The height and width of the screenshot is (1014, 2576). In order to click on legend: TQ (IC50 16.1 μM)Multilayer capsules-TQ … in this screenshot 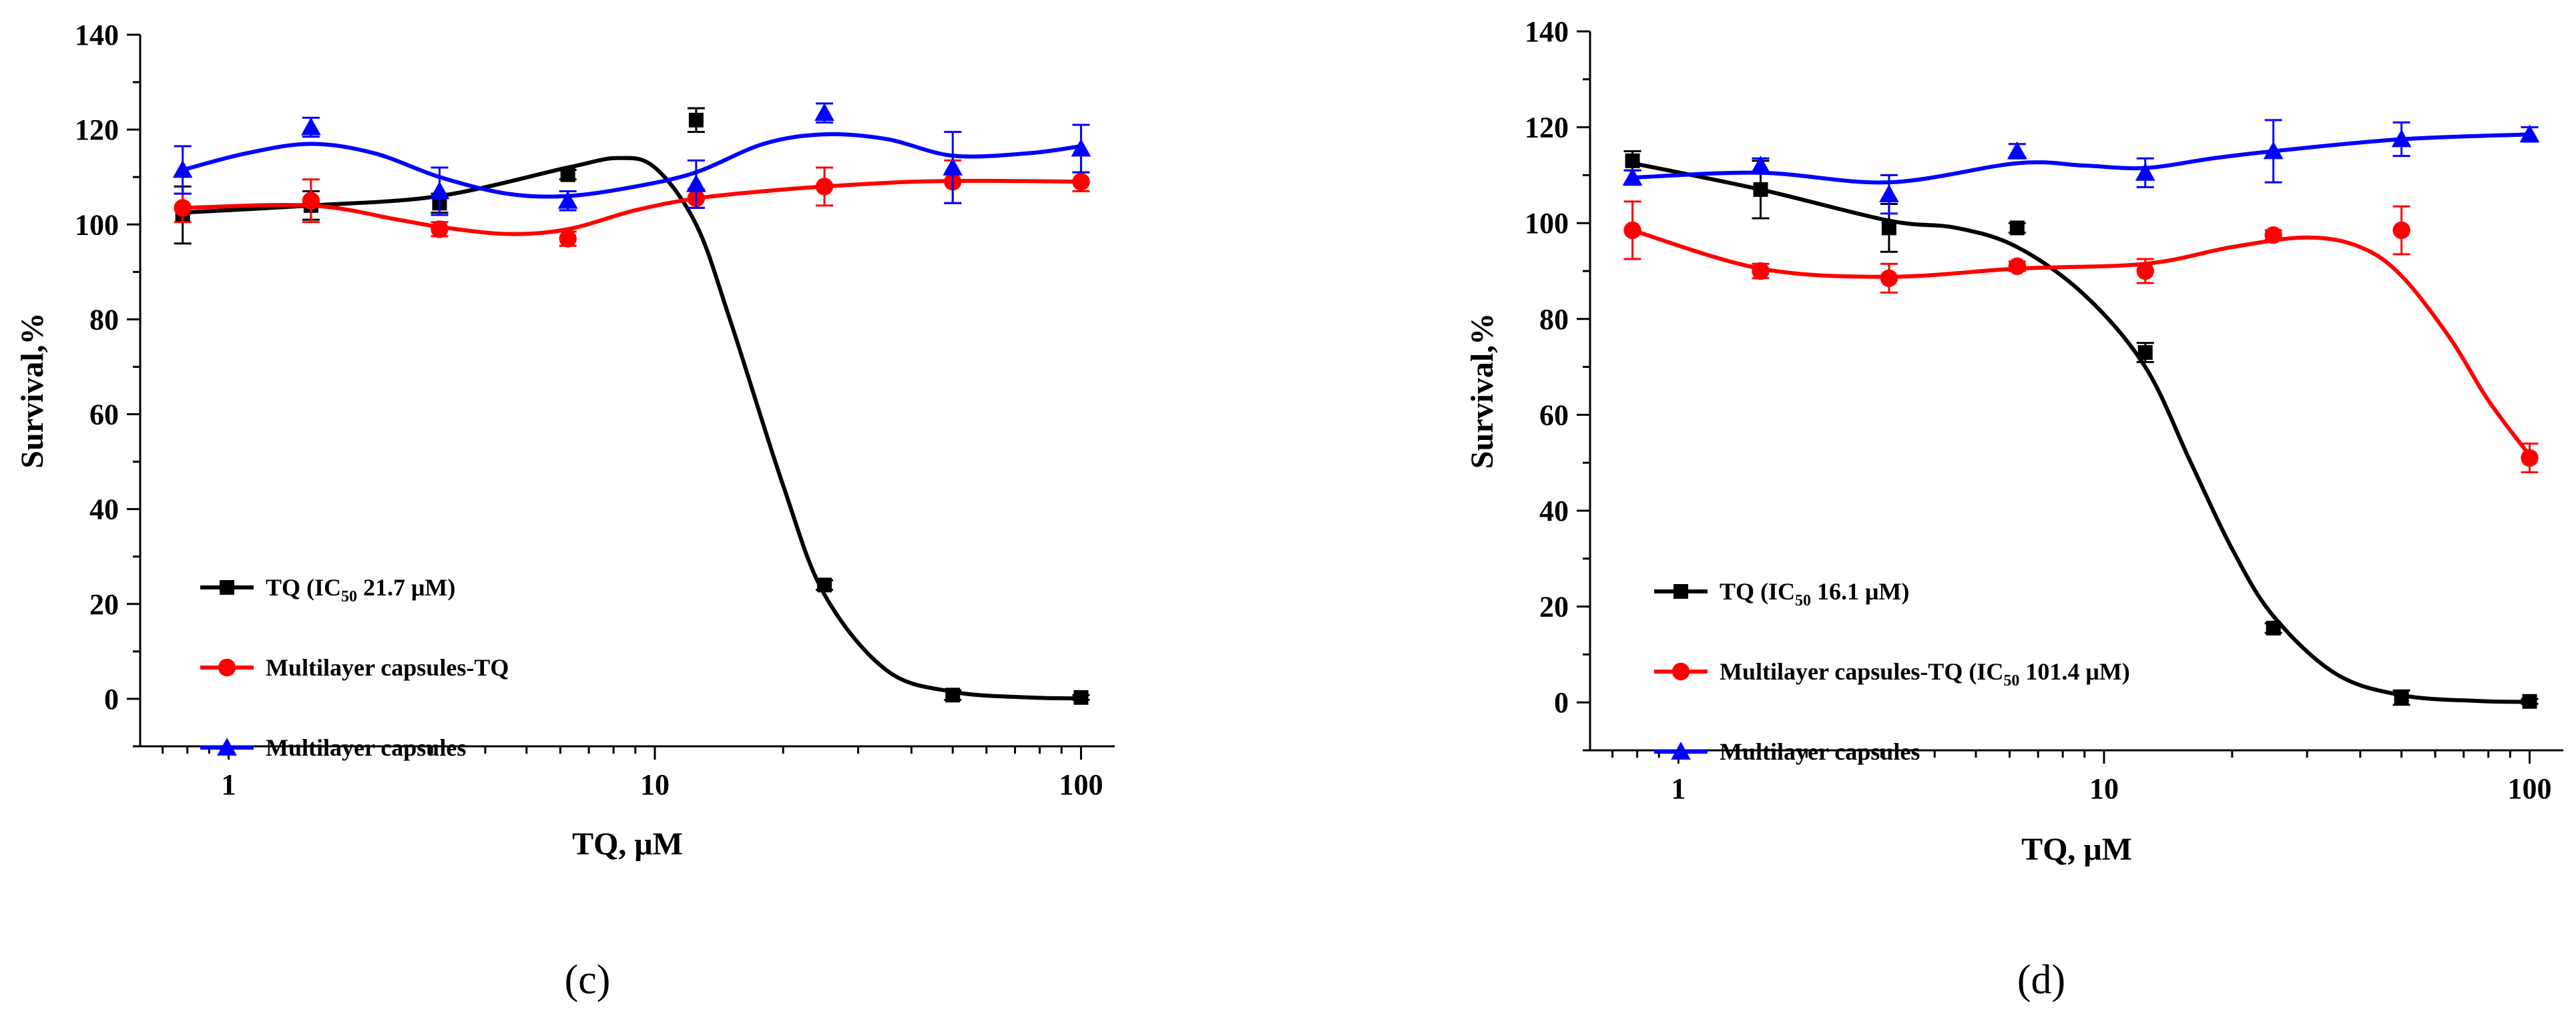, I will do `click(1892, 671)`.